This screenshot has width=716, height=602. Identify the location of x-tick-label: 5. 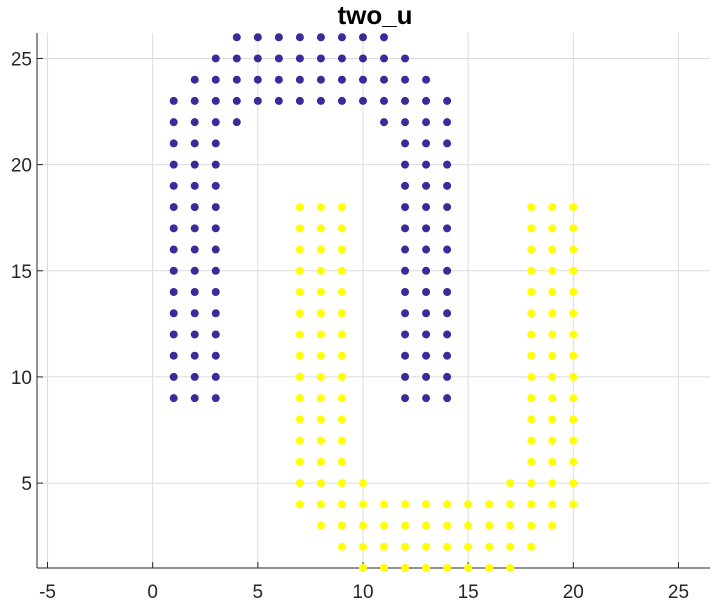
(258, 592).